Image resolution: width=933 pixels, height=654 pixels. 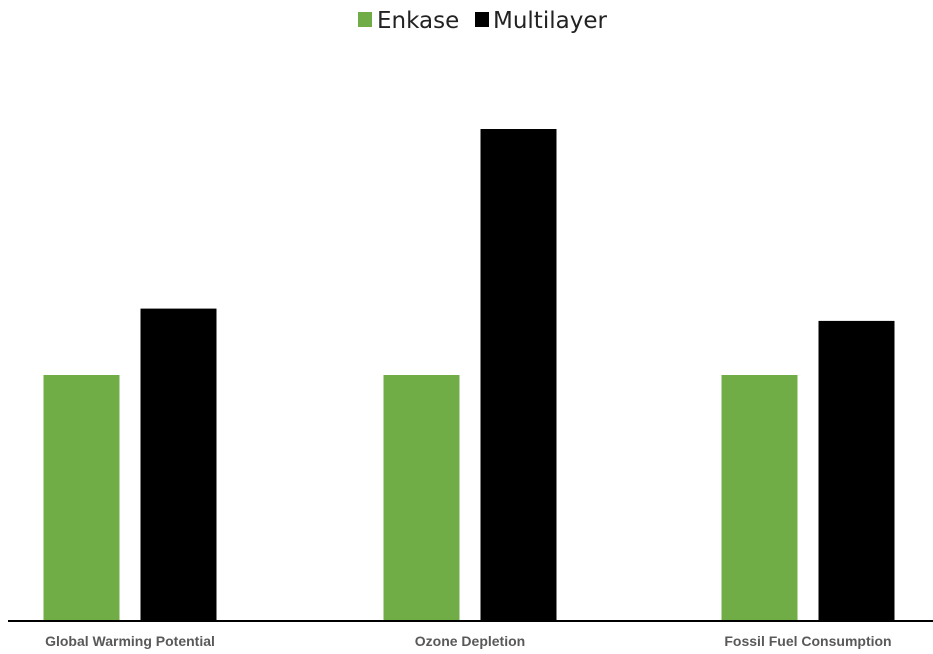 What do you see at coordinates (421, 498) in the screenshot?
I see `bar-enkase-ozone-depletion` at bounding box center [421, 498].